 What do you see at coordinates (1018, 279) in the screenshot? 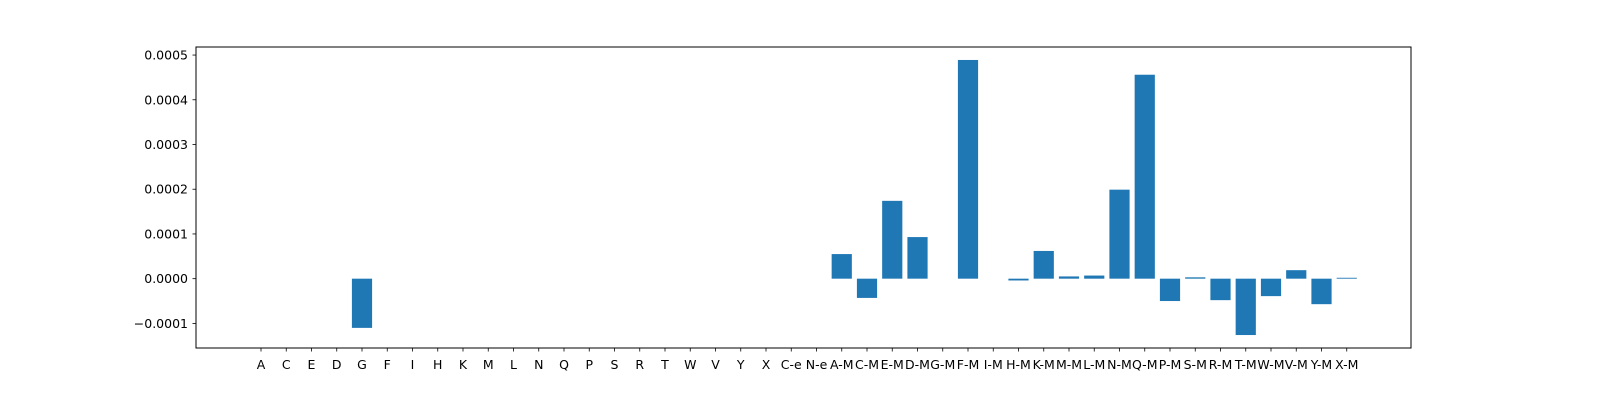
I see `bar-H-M` at bounding box center [1018, 279].